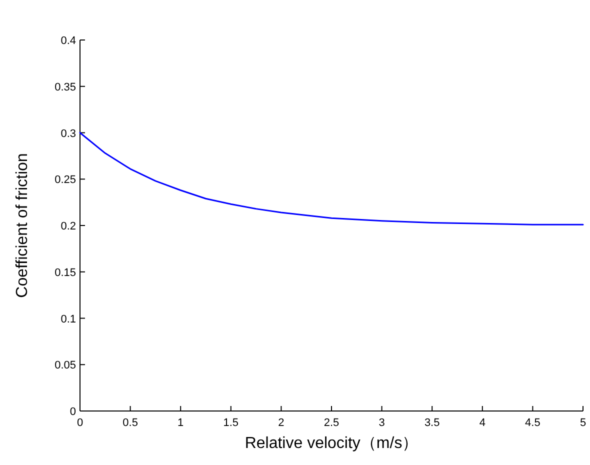 This screenshot has width=590, height=465. I want to click on y-tick-label: 0.35, so click(65, 87).